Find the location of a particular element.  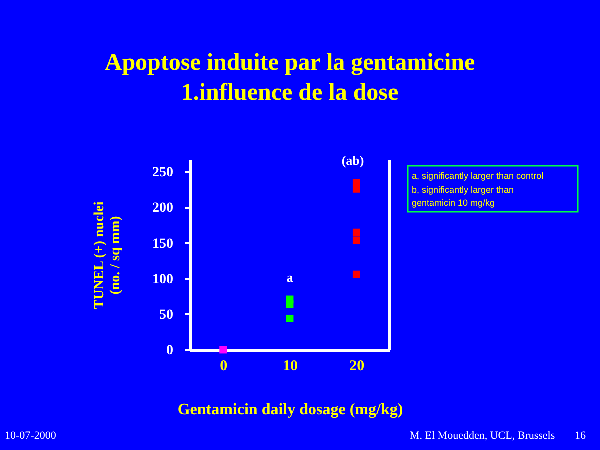

chart-title: Apoptose induite par la gentamicine is located at coordinates (290, 63).